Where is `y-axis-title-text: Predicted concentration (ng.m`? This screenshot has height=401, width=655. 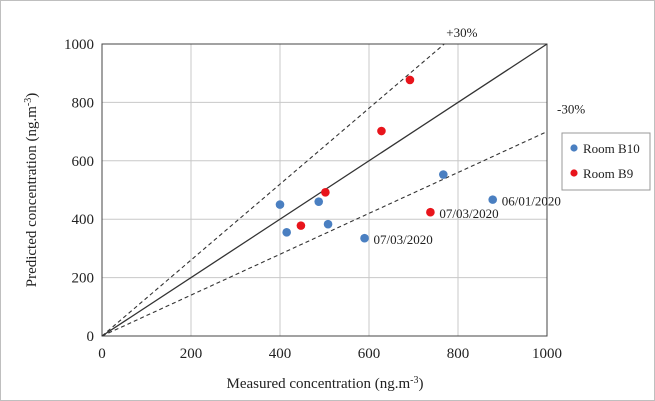 y-axis-title-text: Predicted concentration (ng.m is located at coordinates (32, 197).